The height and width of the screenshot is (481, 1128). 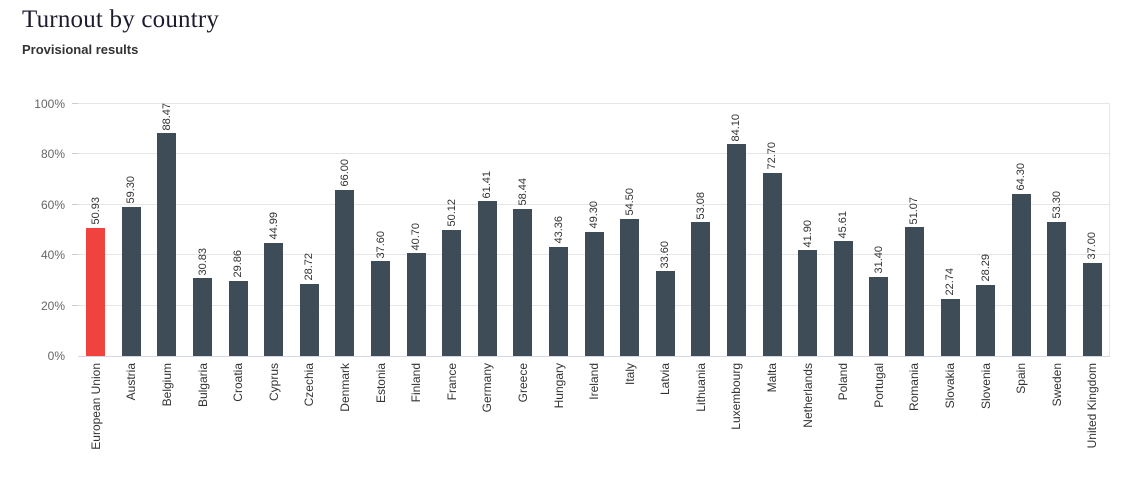 I want to click on bar-value-label: 84.10, so click(x=736, y=127).